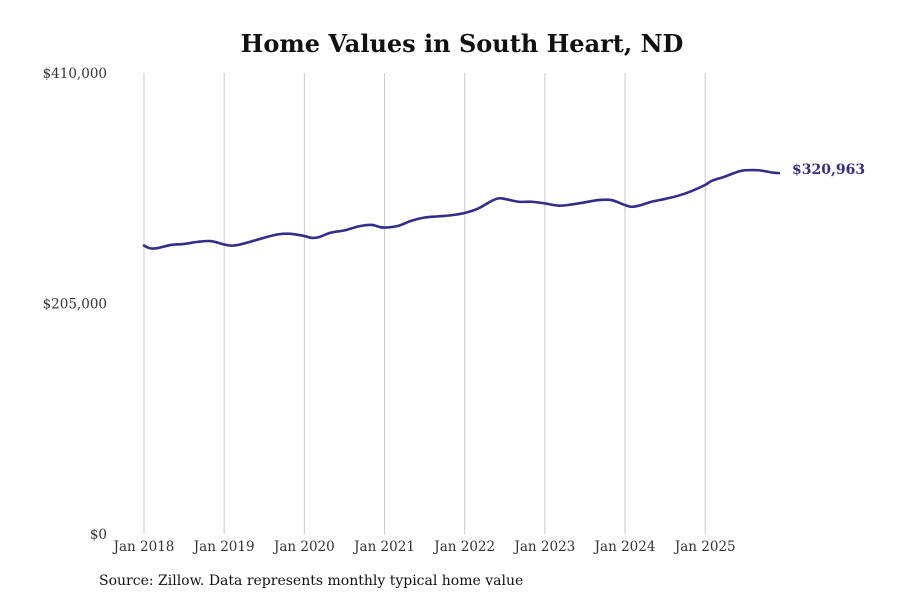 The height and width of the screenshot is (600, 900). What do you see at coordinates (462, 43) in the screenshot?
I see `chart-title: Home Values in South Heart, ND` at bounding box center [462, 43].